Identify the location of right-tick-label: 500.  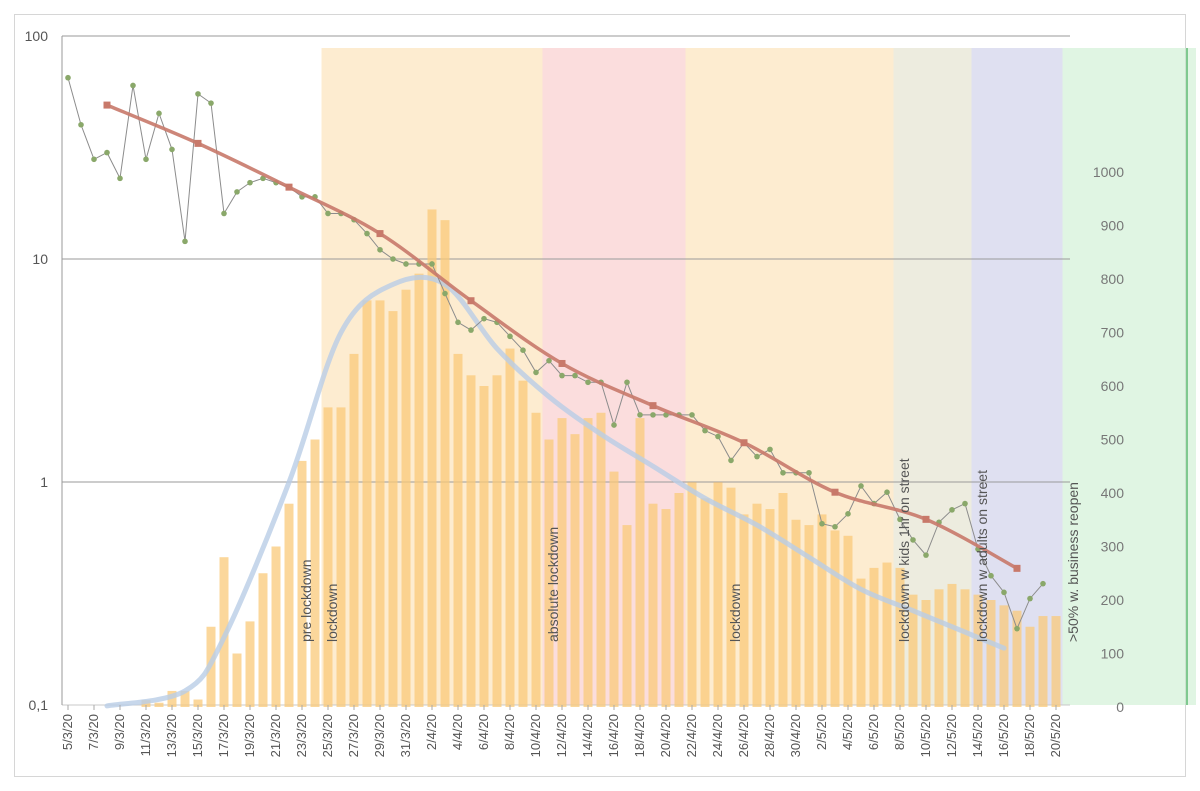
(1113, 440).